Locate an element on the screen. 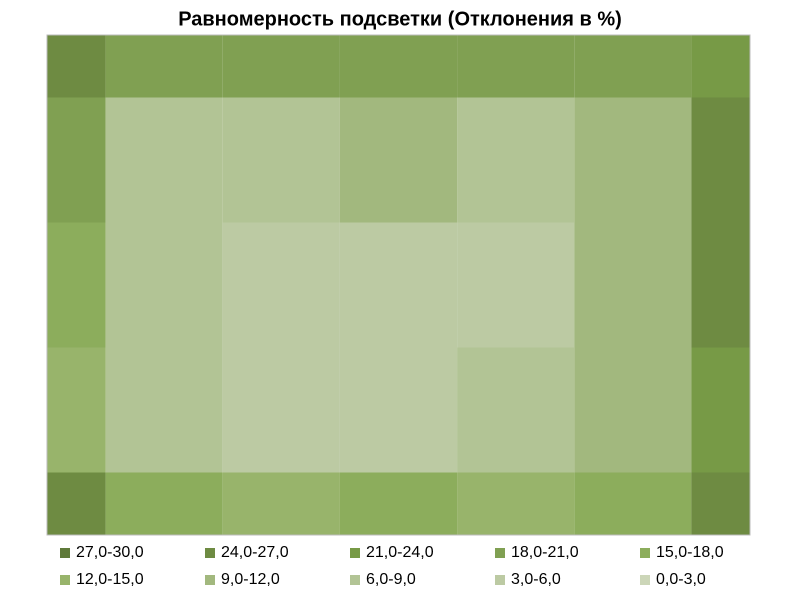  legend-label: 9,0-12,0 is located at coordinates (250, 579).